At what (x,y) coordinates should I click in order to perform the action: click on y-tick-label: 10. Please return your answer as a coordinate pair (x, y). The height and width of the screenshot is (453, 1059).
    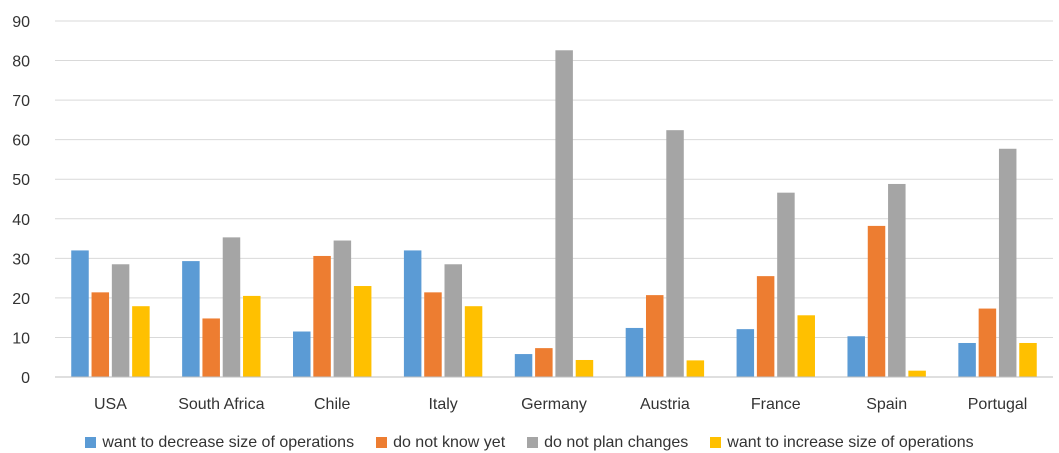
    Looking at the image, I should click on (21, 338).